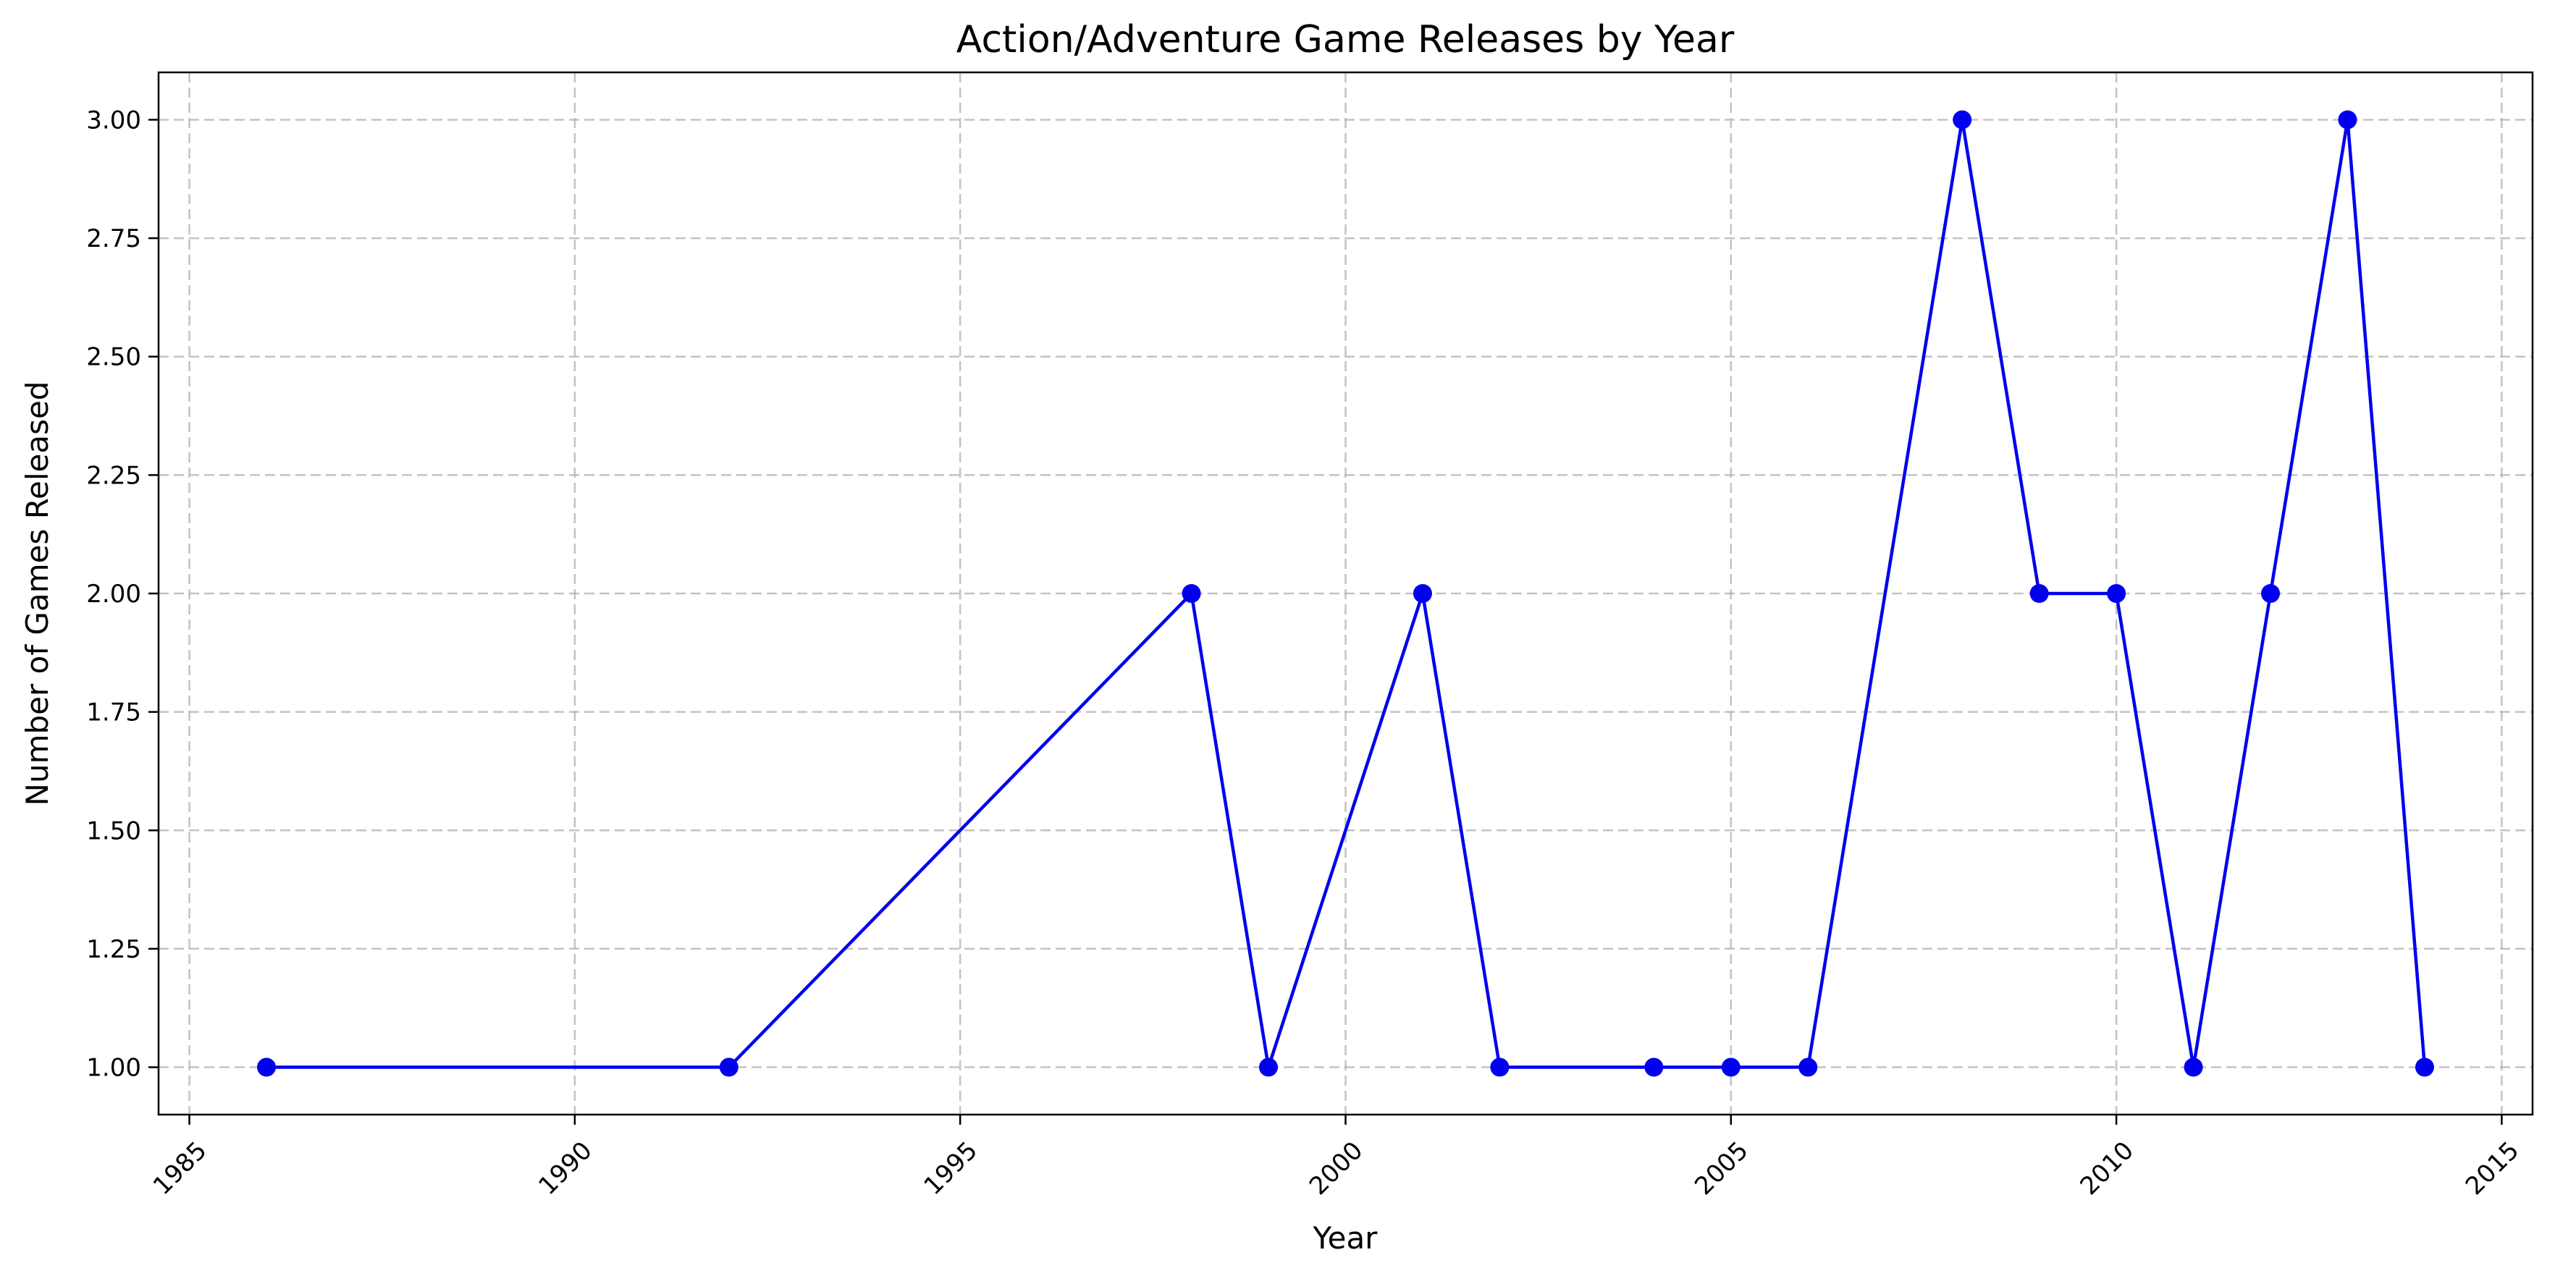 This screenshot has width=2576, height=1276. Describe the element at coordinates (113, 712) in the screenshot. I see `y-tick-label: 1.75` at that location.